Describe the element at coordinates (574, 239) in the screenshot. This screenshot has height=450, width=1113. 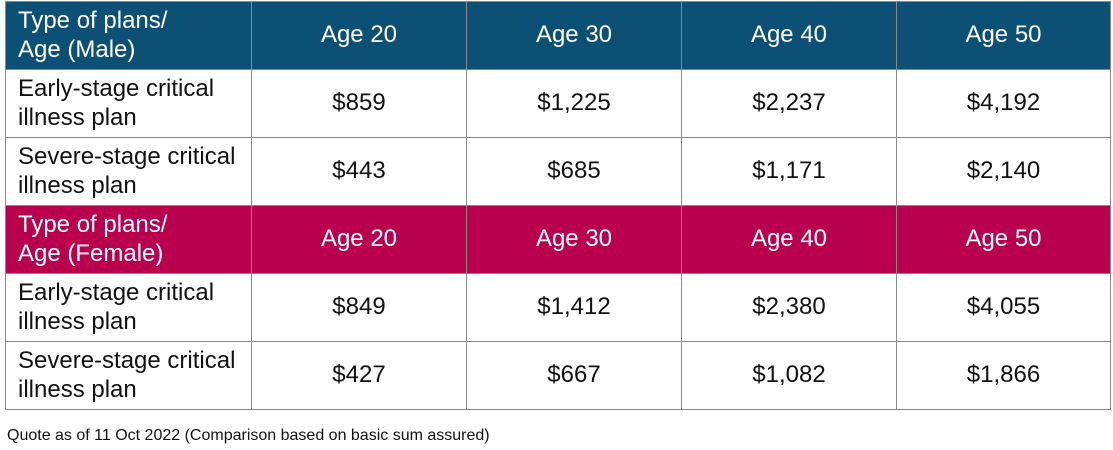
I see `female-header-age-30: Age 30` at that location.